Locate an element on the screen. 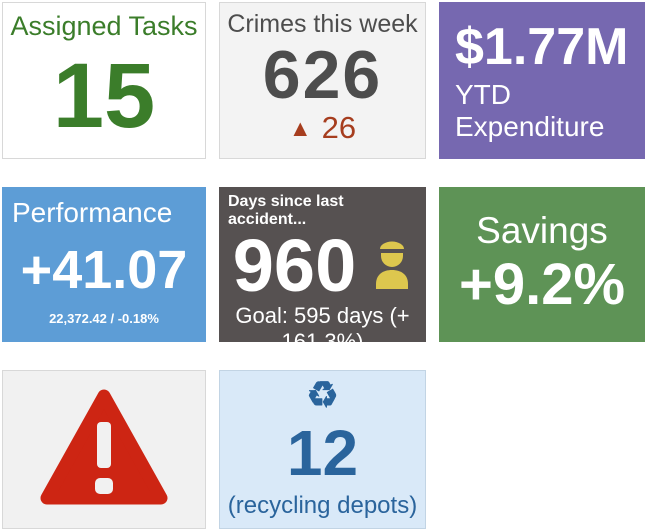 This screenshot has width=650, height=529. tile-ytd-expenditure: $1.77M YTD Expenditure is located at coordinates (542, 80).